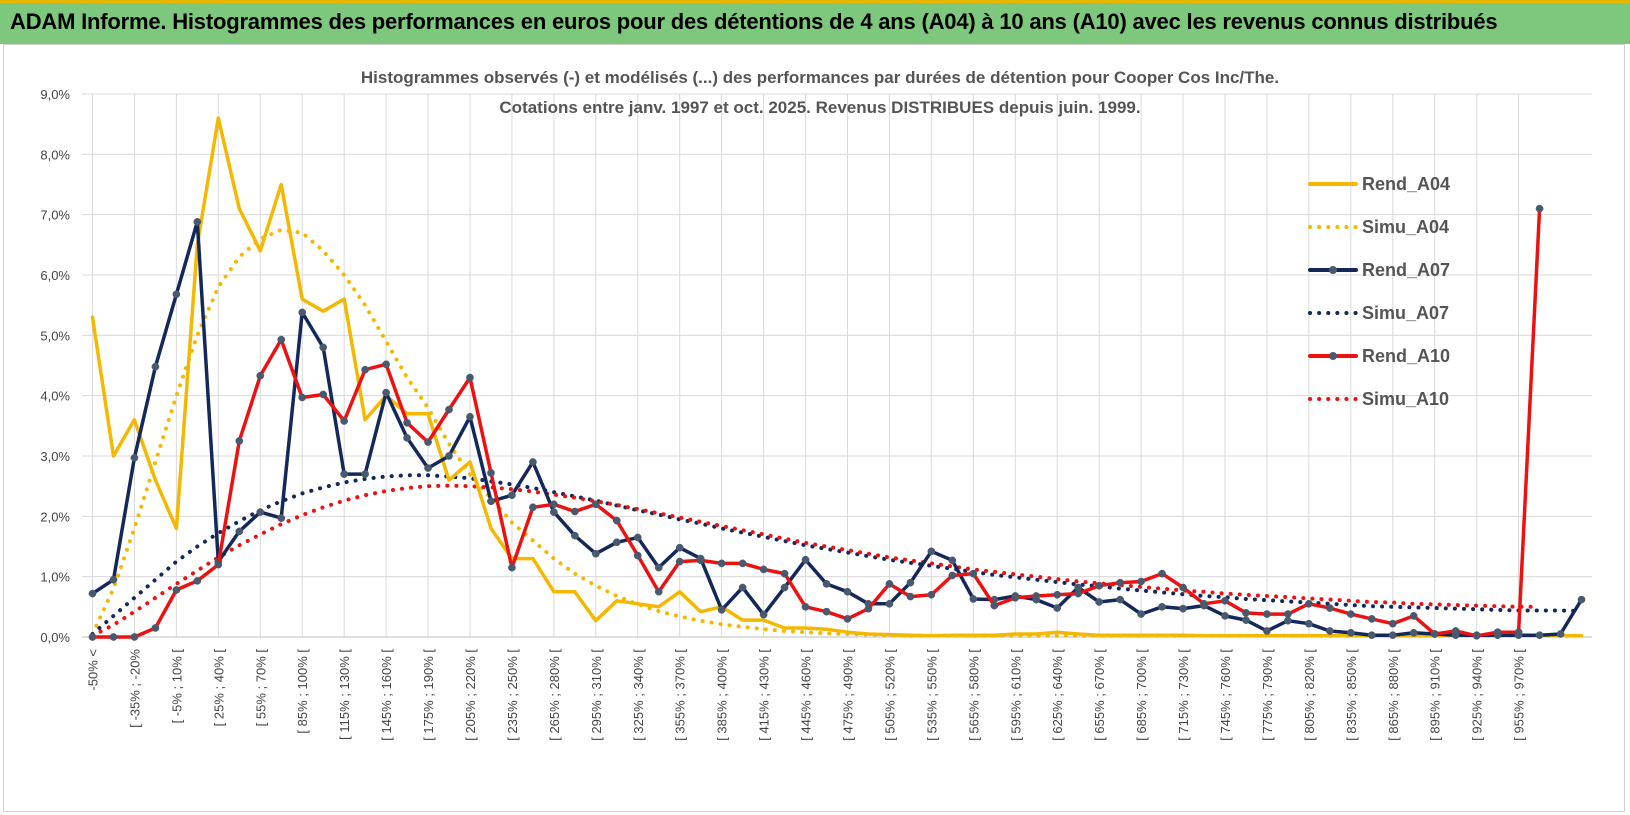 This screenshot has width=1630, height=815. Describe the element at coordinates (512, 695) in the screenshot. I see `x-tick-label: [ 235% ; 250% [` at that location.